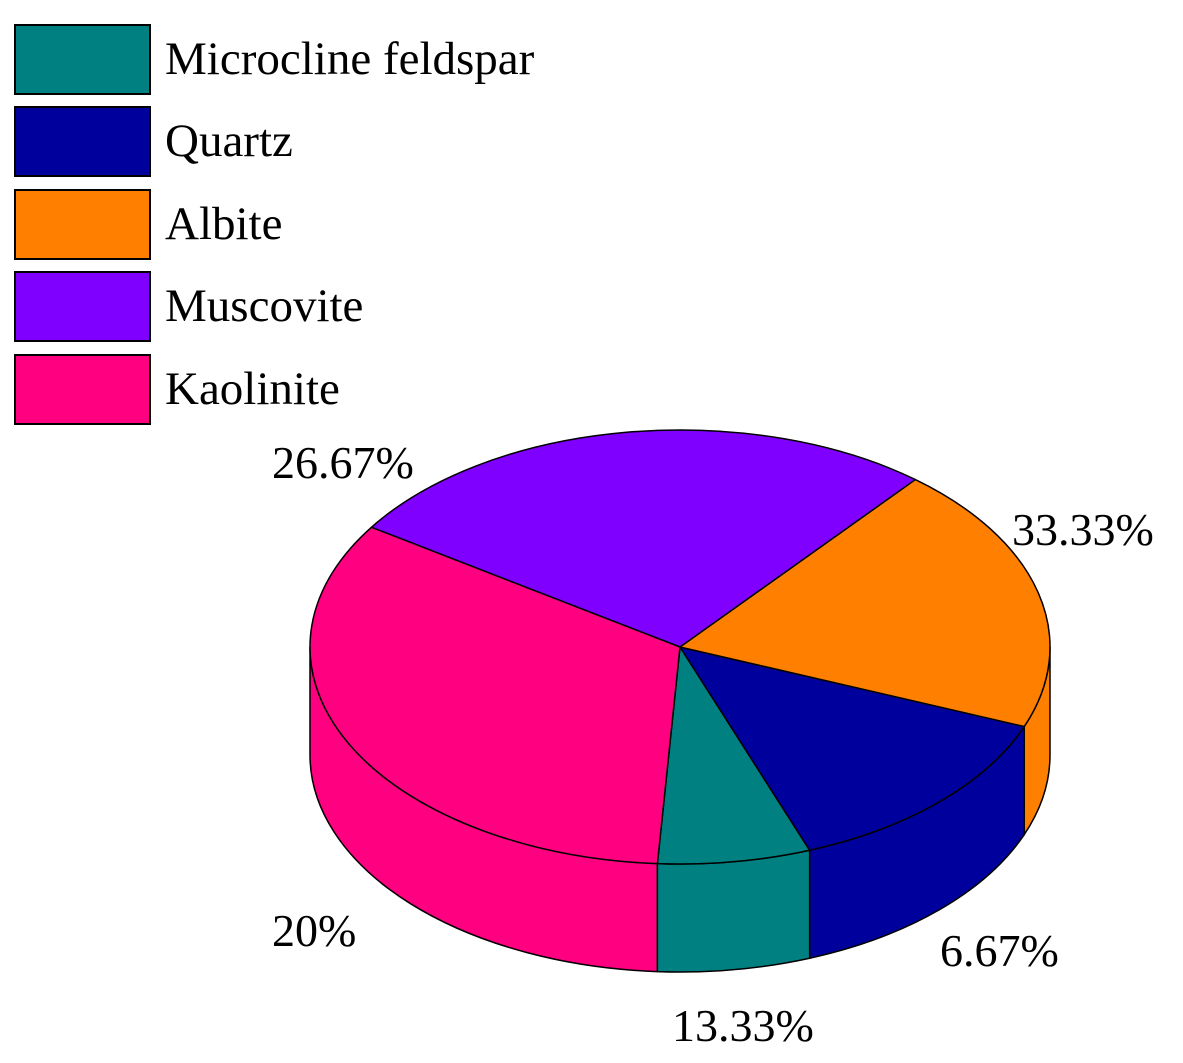 Image resolution: width=1183 pixels, height=1063 pixels. What do you see at coordinates (743, 1025) in the screenshot?
I see `data-label-quartz: 13.33%` at bounding box center [743, 1025].